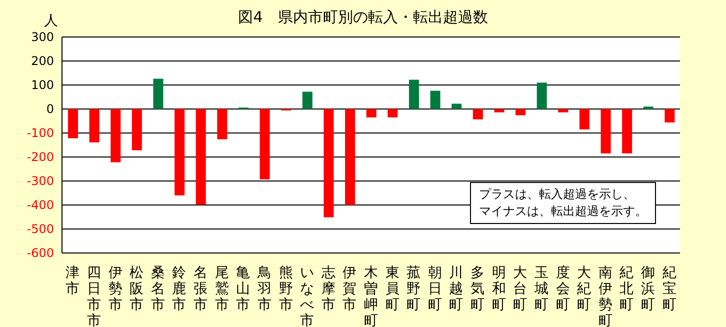  Describe the element at coordinates (563, 211) in the screenshot. I see `annotation: マイナスは、転出超過を示す。` at that location.